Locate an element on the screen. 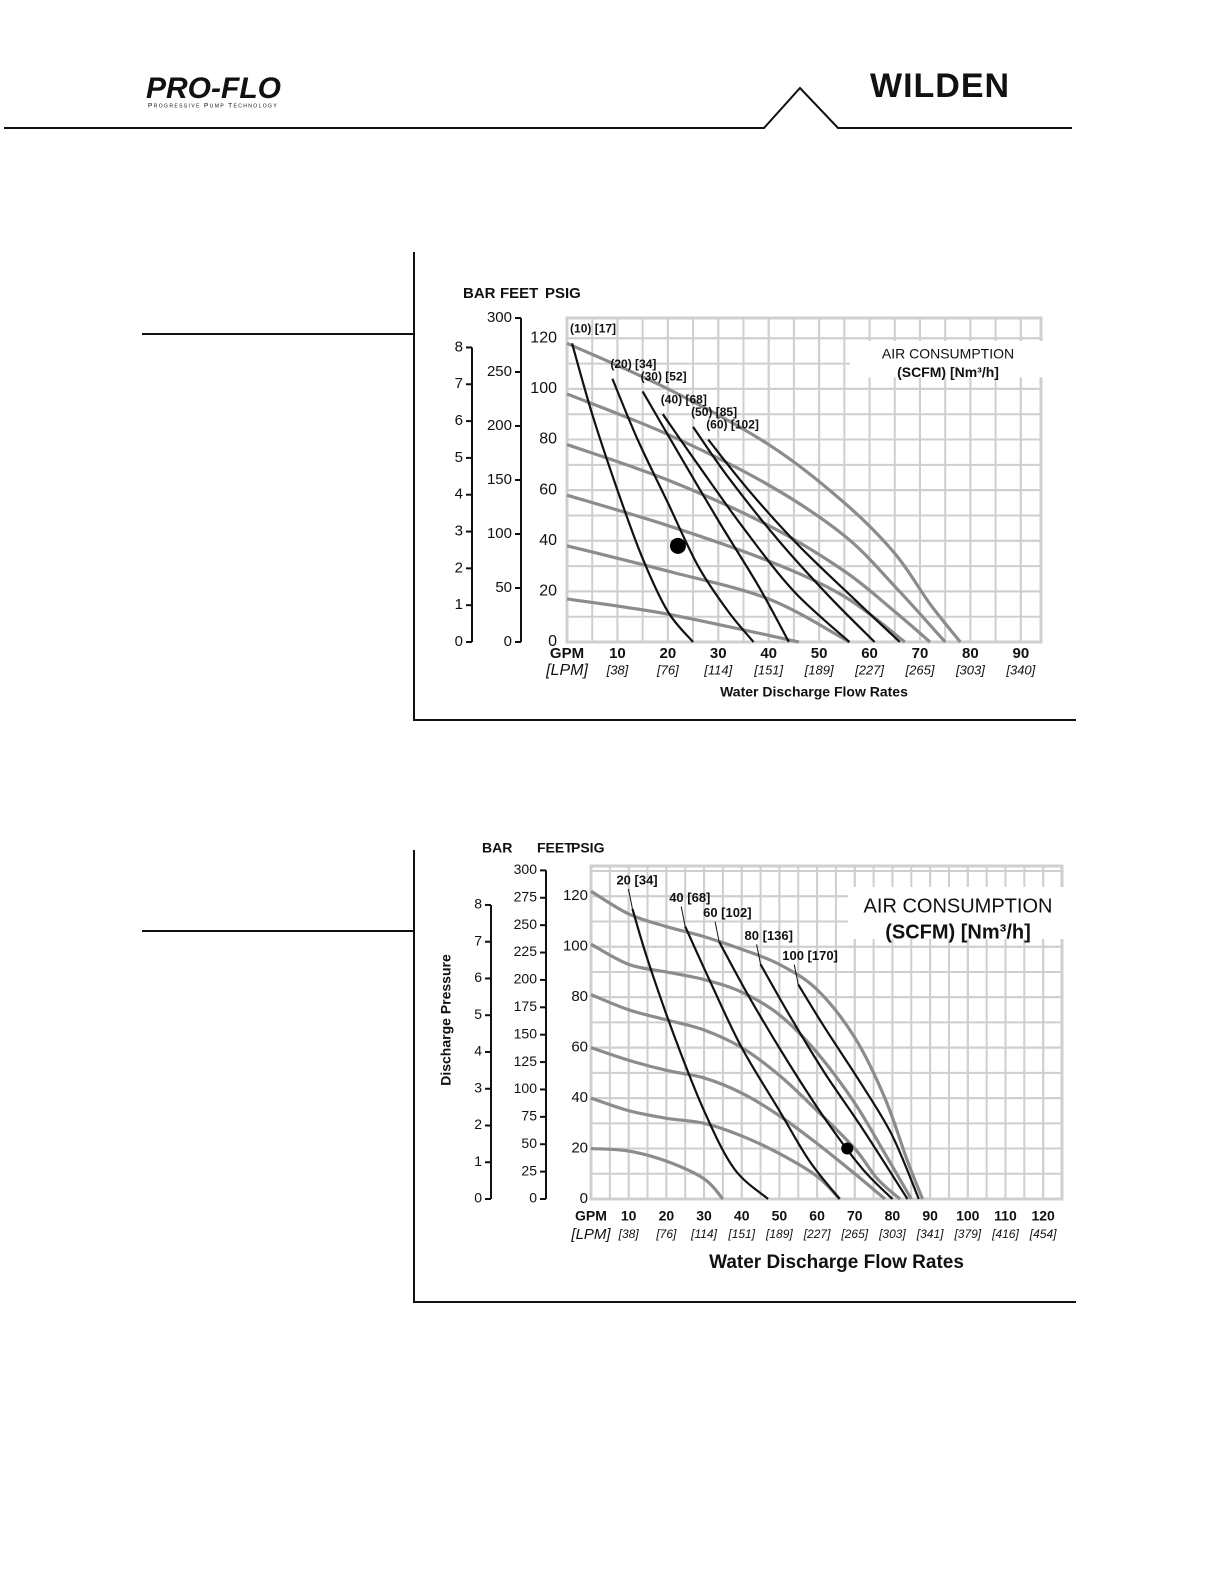 The image size is (1224, 1584). axis-header: PSIG is located at coordinates (563, 293).